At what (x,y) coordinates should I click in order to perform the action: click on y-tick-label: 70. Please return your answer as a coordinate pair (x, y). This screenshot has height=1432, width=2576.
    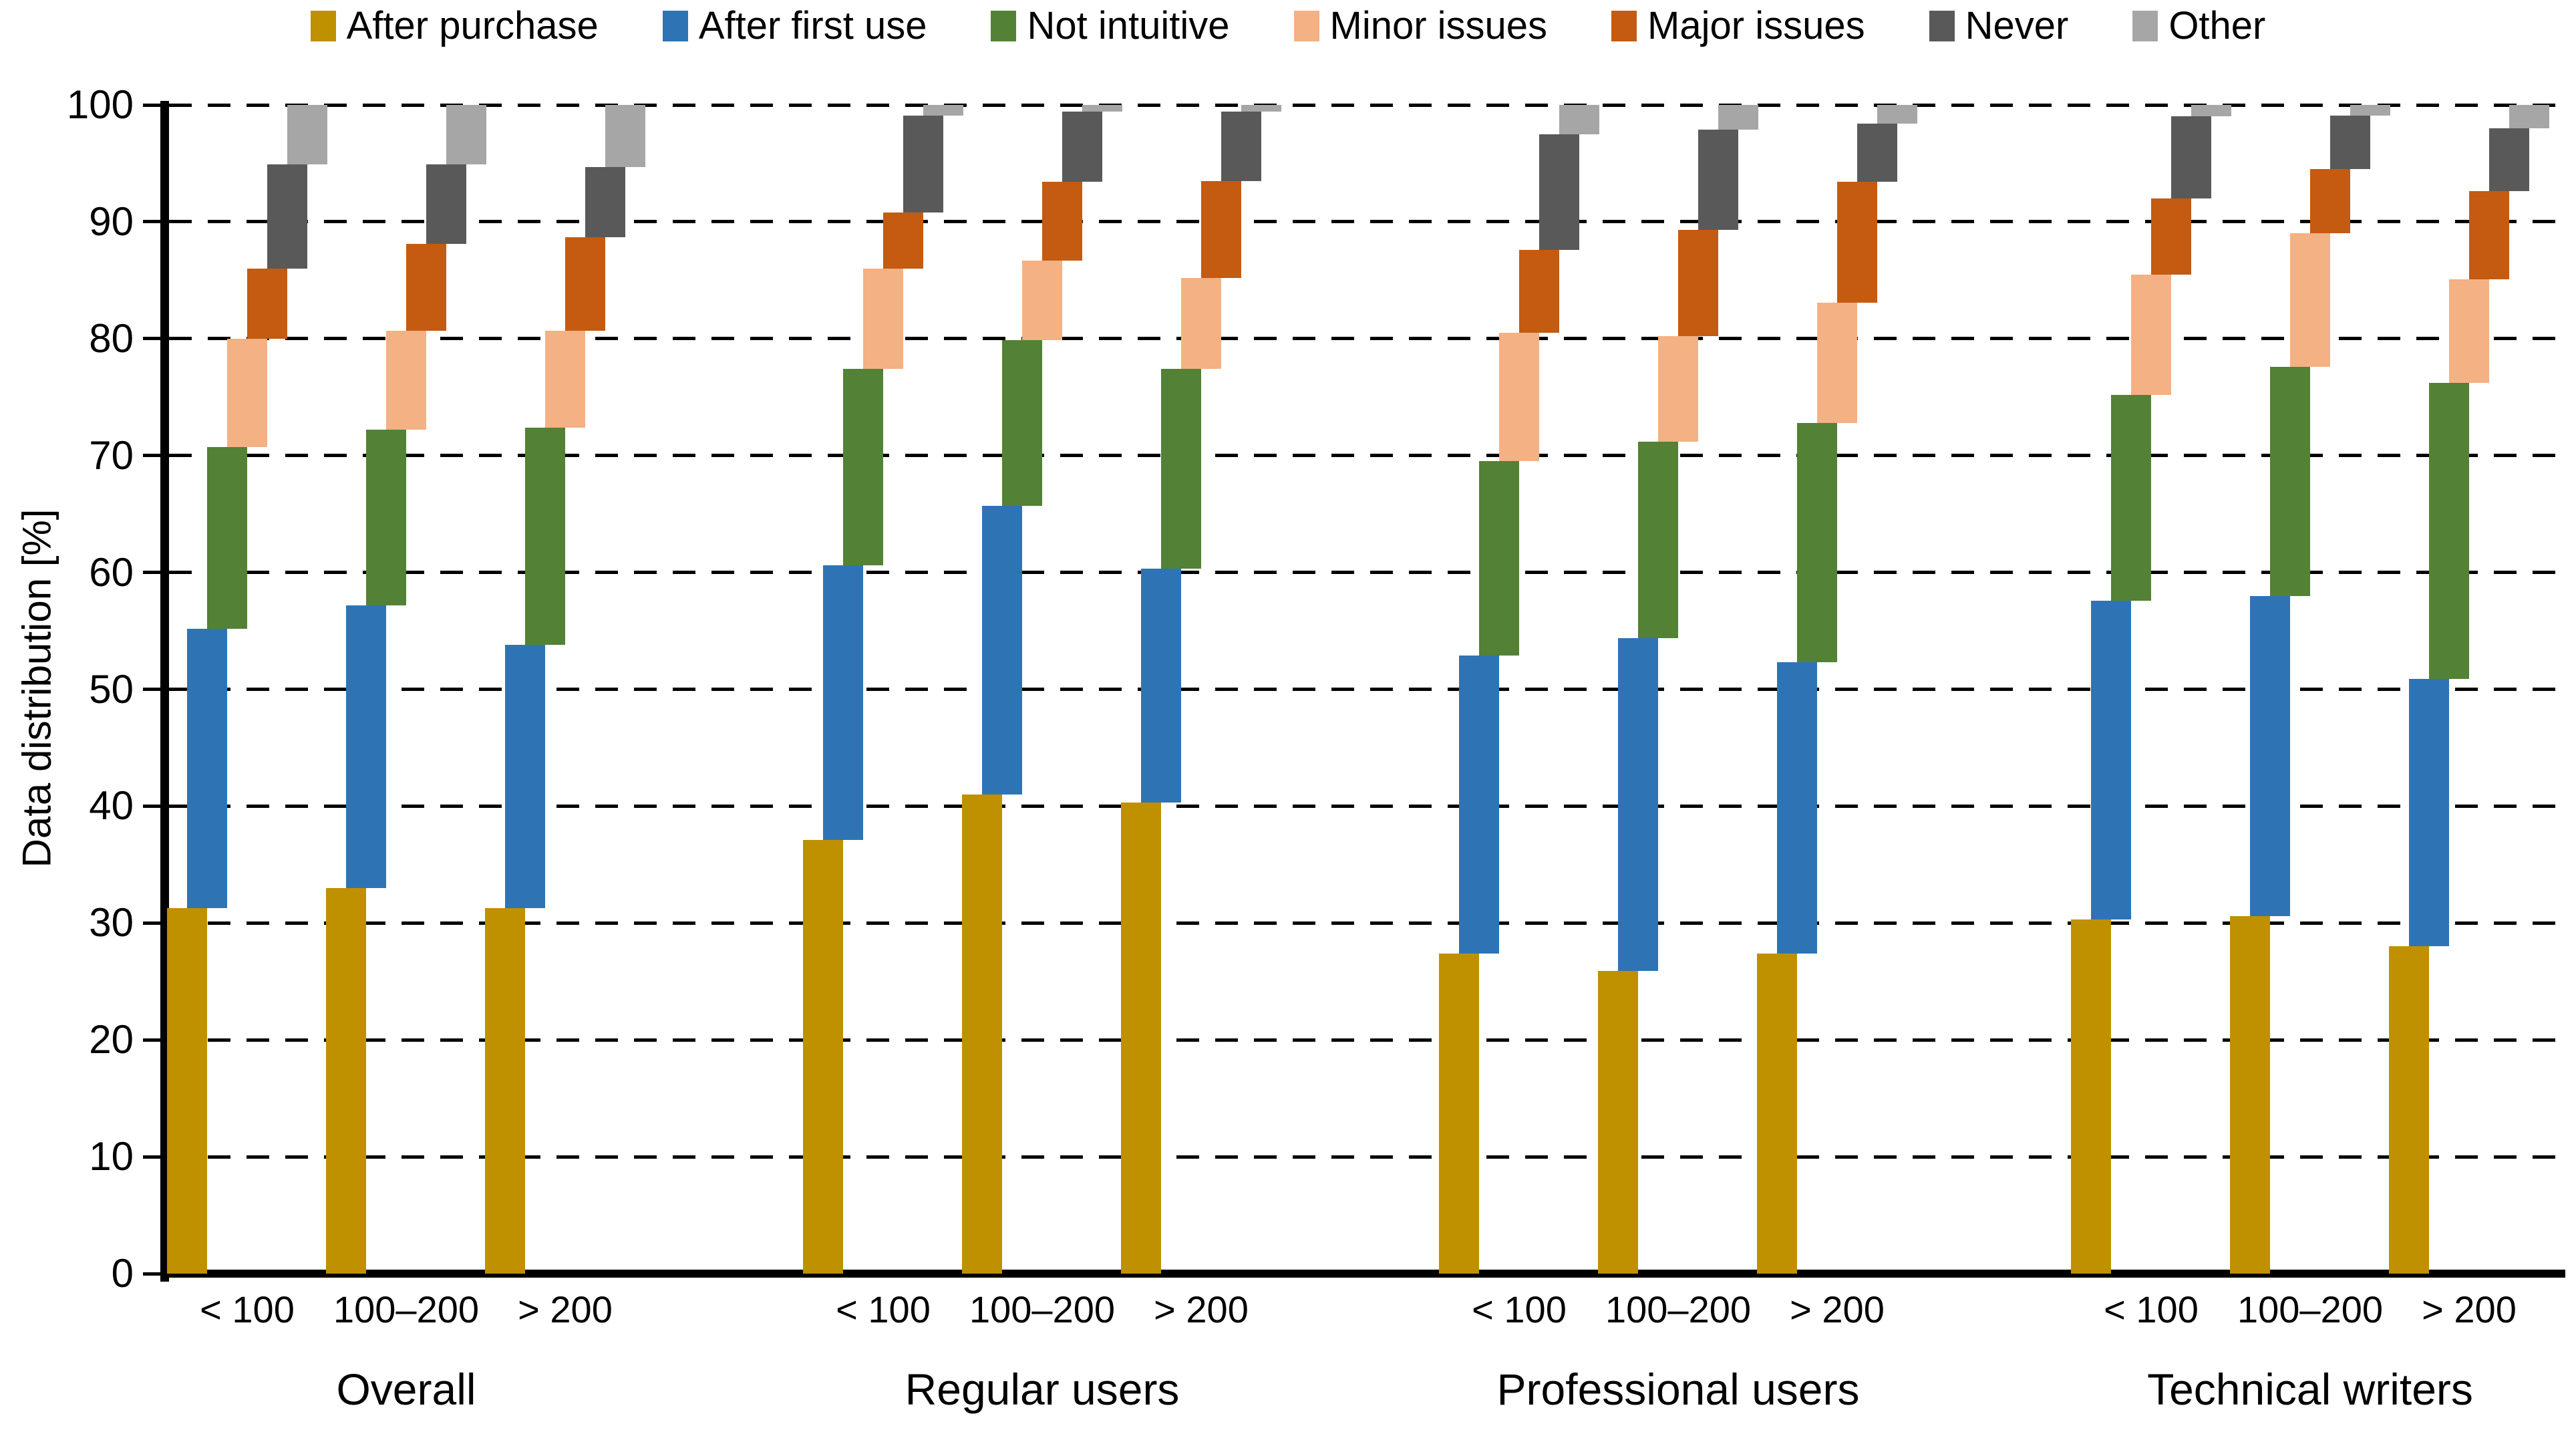
    Looking at the image, I should click on (111, 455).